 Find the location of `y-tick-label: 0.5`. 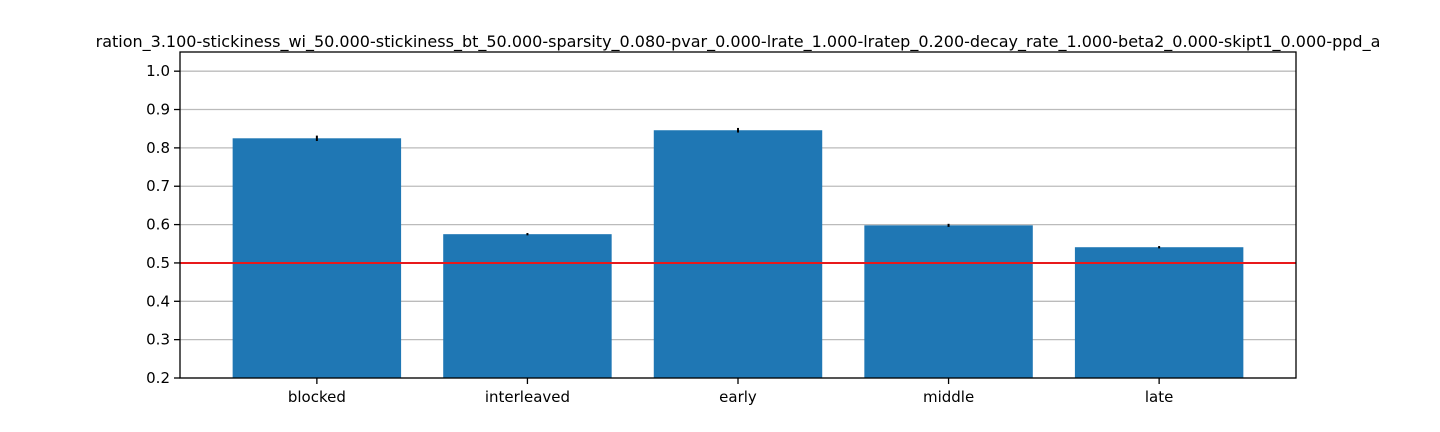

y-tick-label: 0.5 is located at coordinates (158, 263).